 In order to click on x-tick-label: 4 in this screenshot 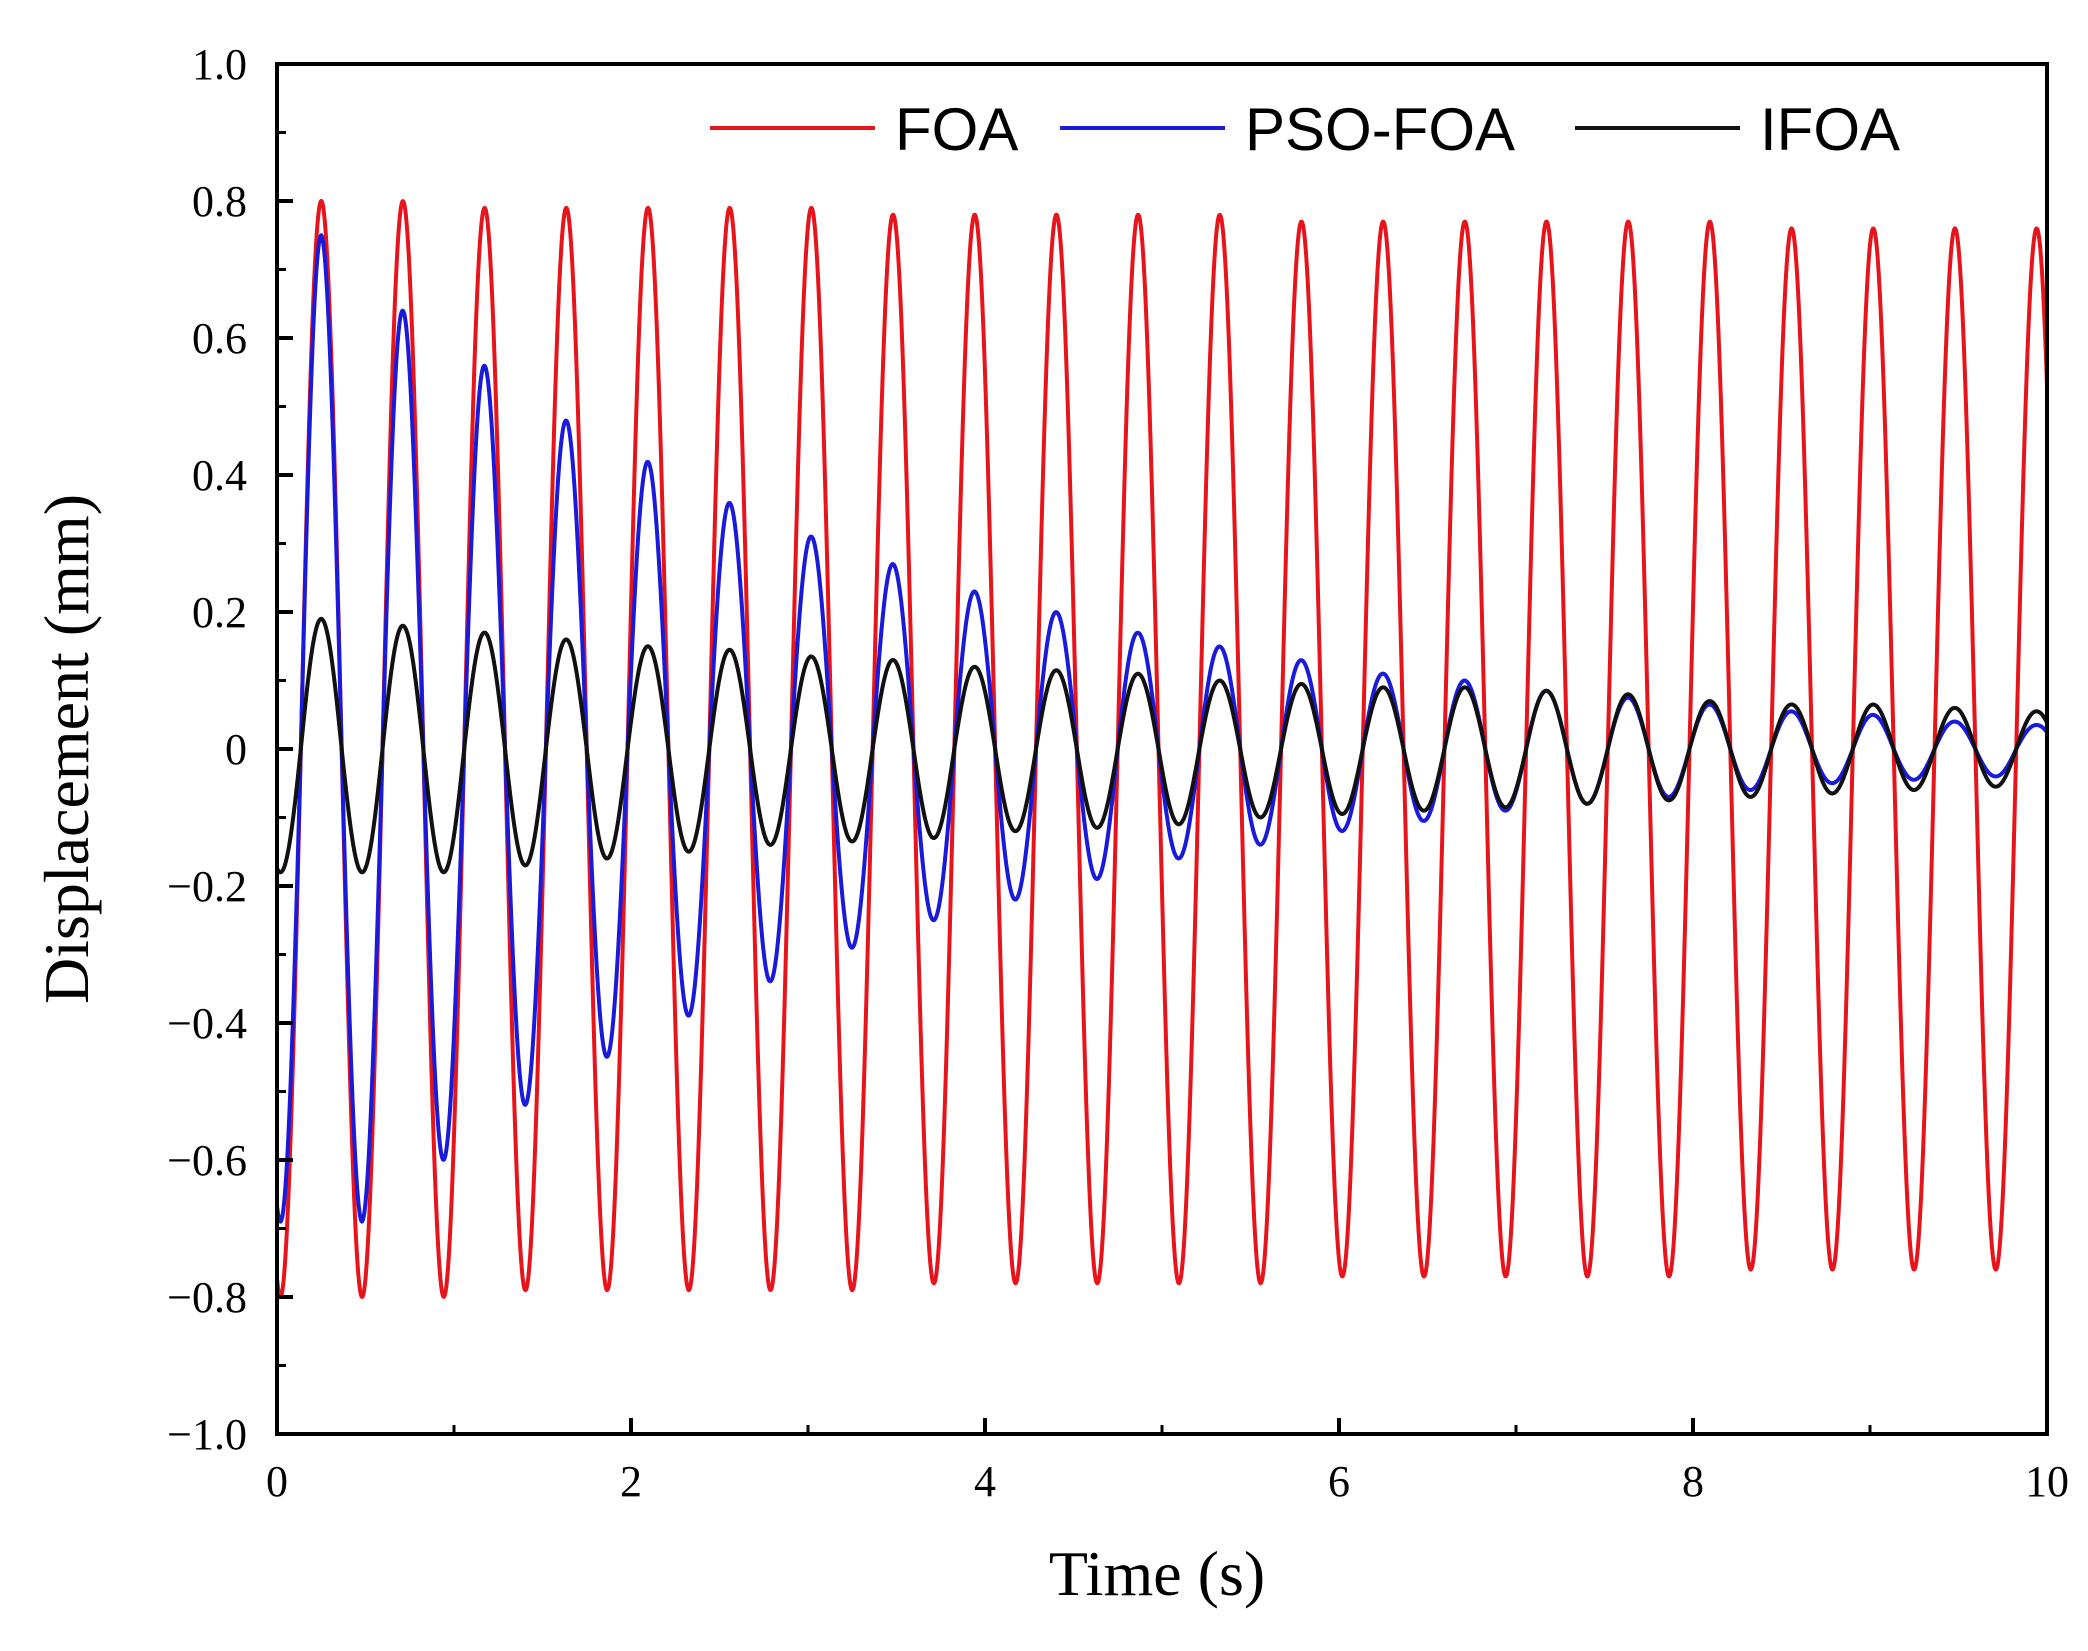, I will do `click(985, 1481)`.